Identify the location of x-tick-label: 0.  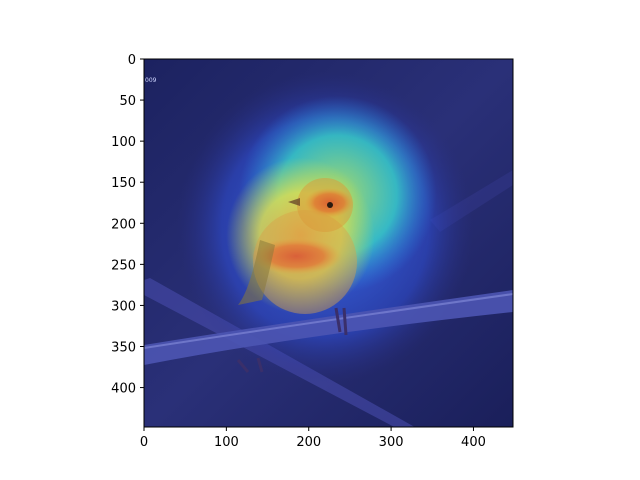
(144, 442).